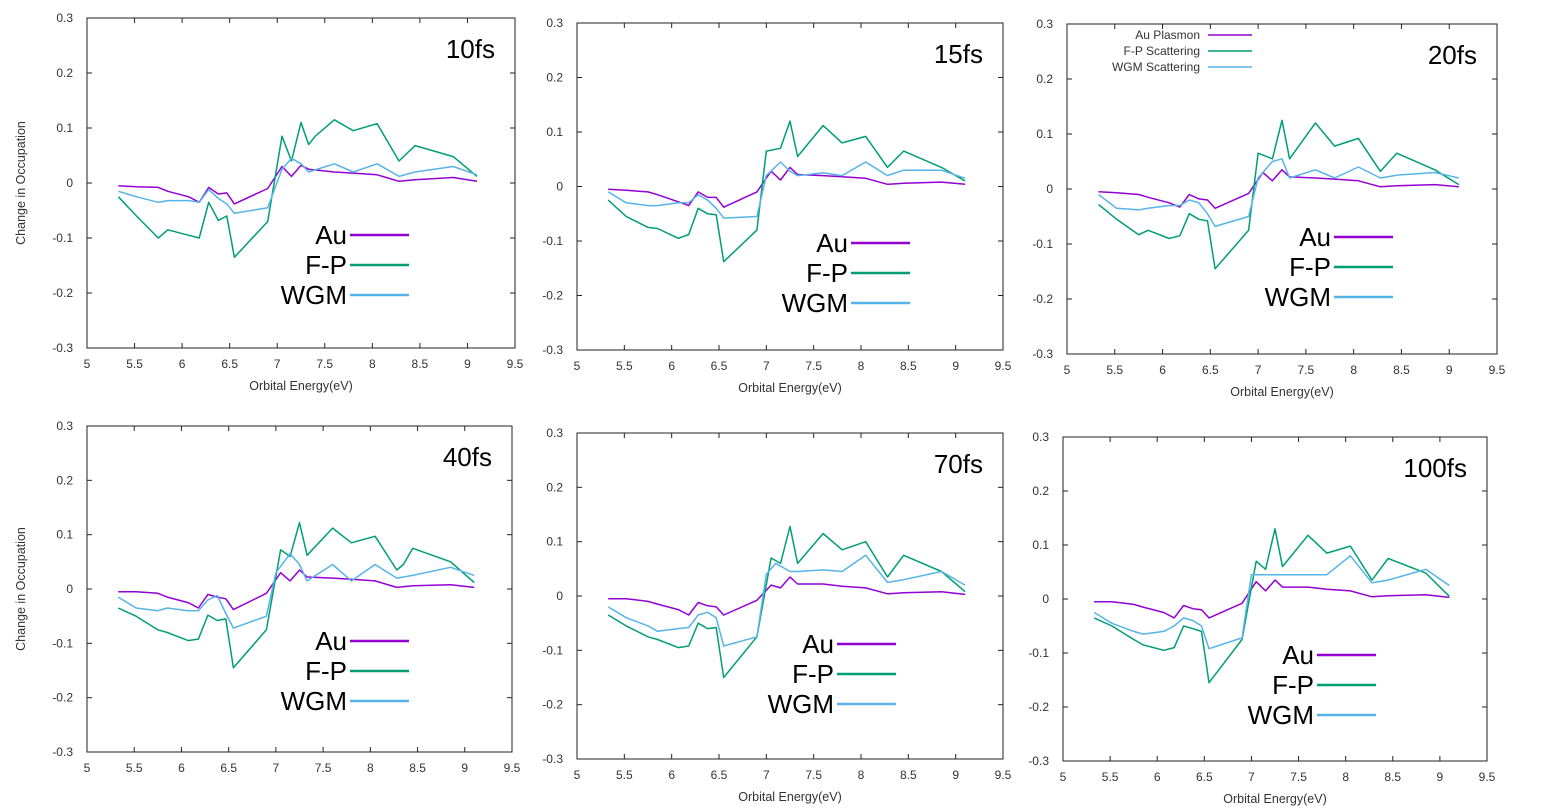  I want to click on inset-legend-label: F-P Scattering, so click(1162, 51).